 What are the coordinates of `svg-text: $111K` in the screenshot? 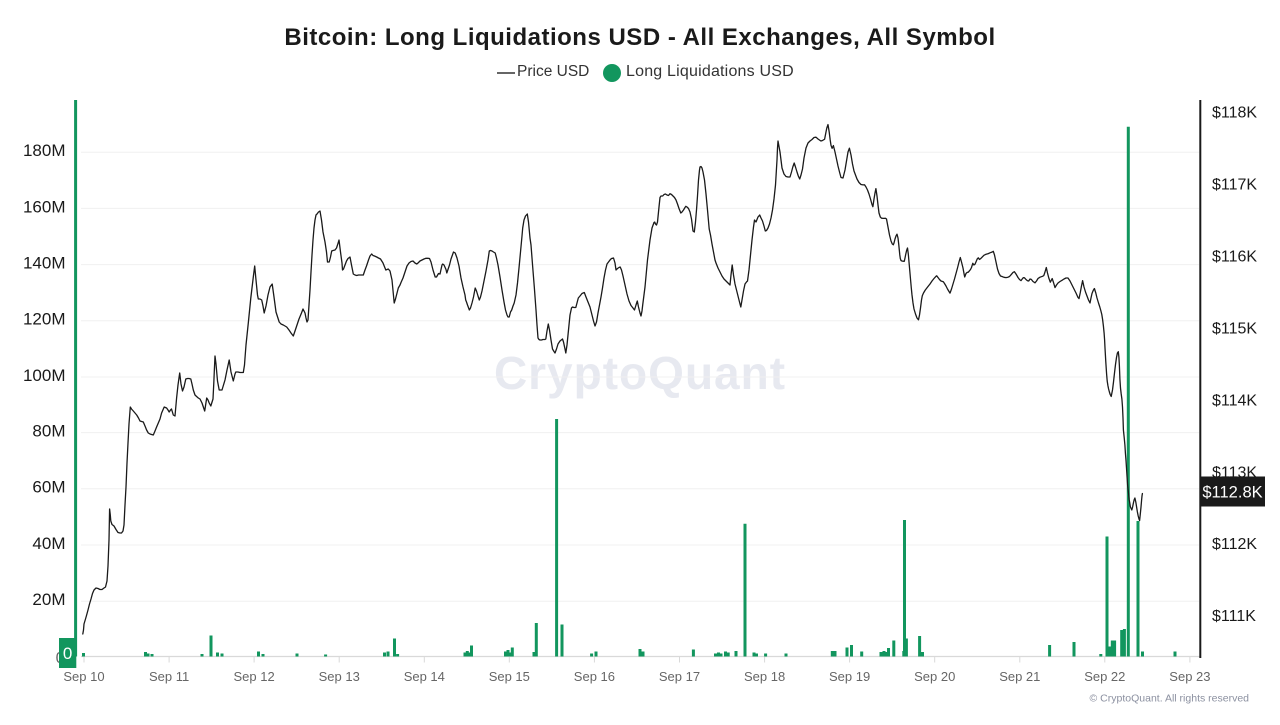 It's located at (1234, 616).